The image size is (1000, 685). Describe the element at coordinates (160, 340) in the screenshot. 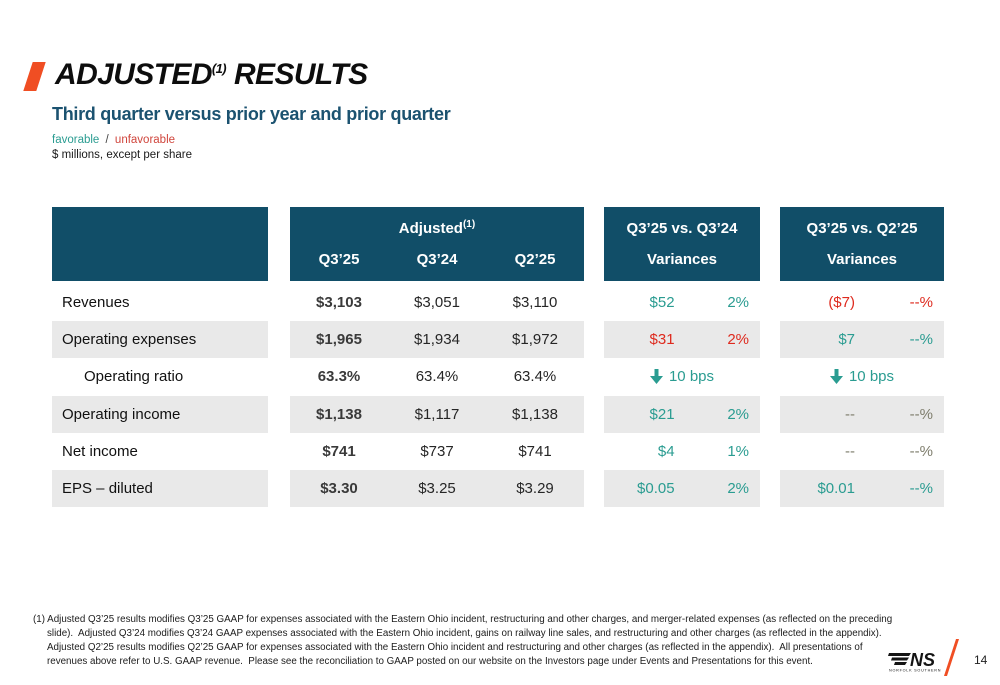

I see `row-label-cell: Operating expenses` at that location.